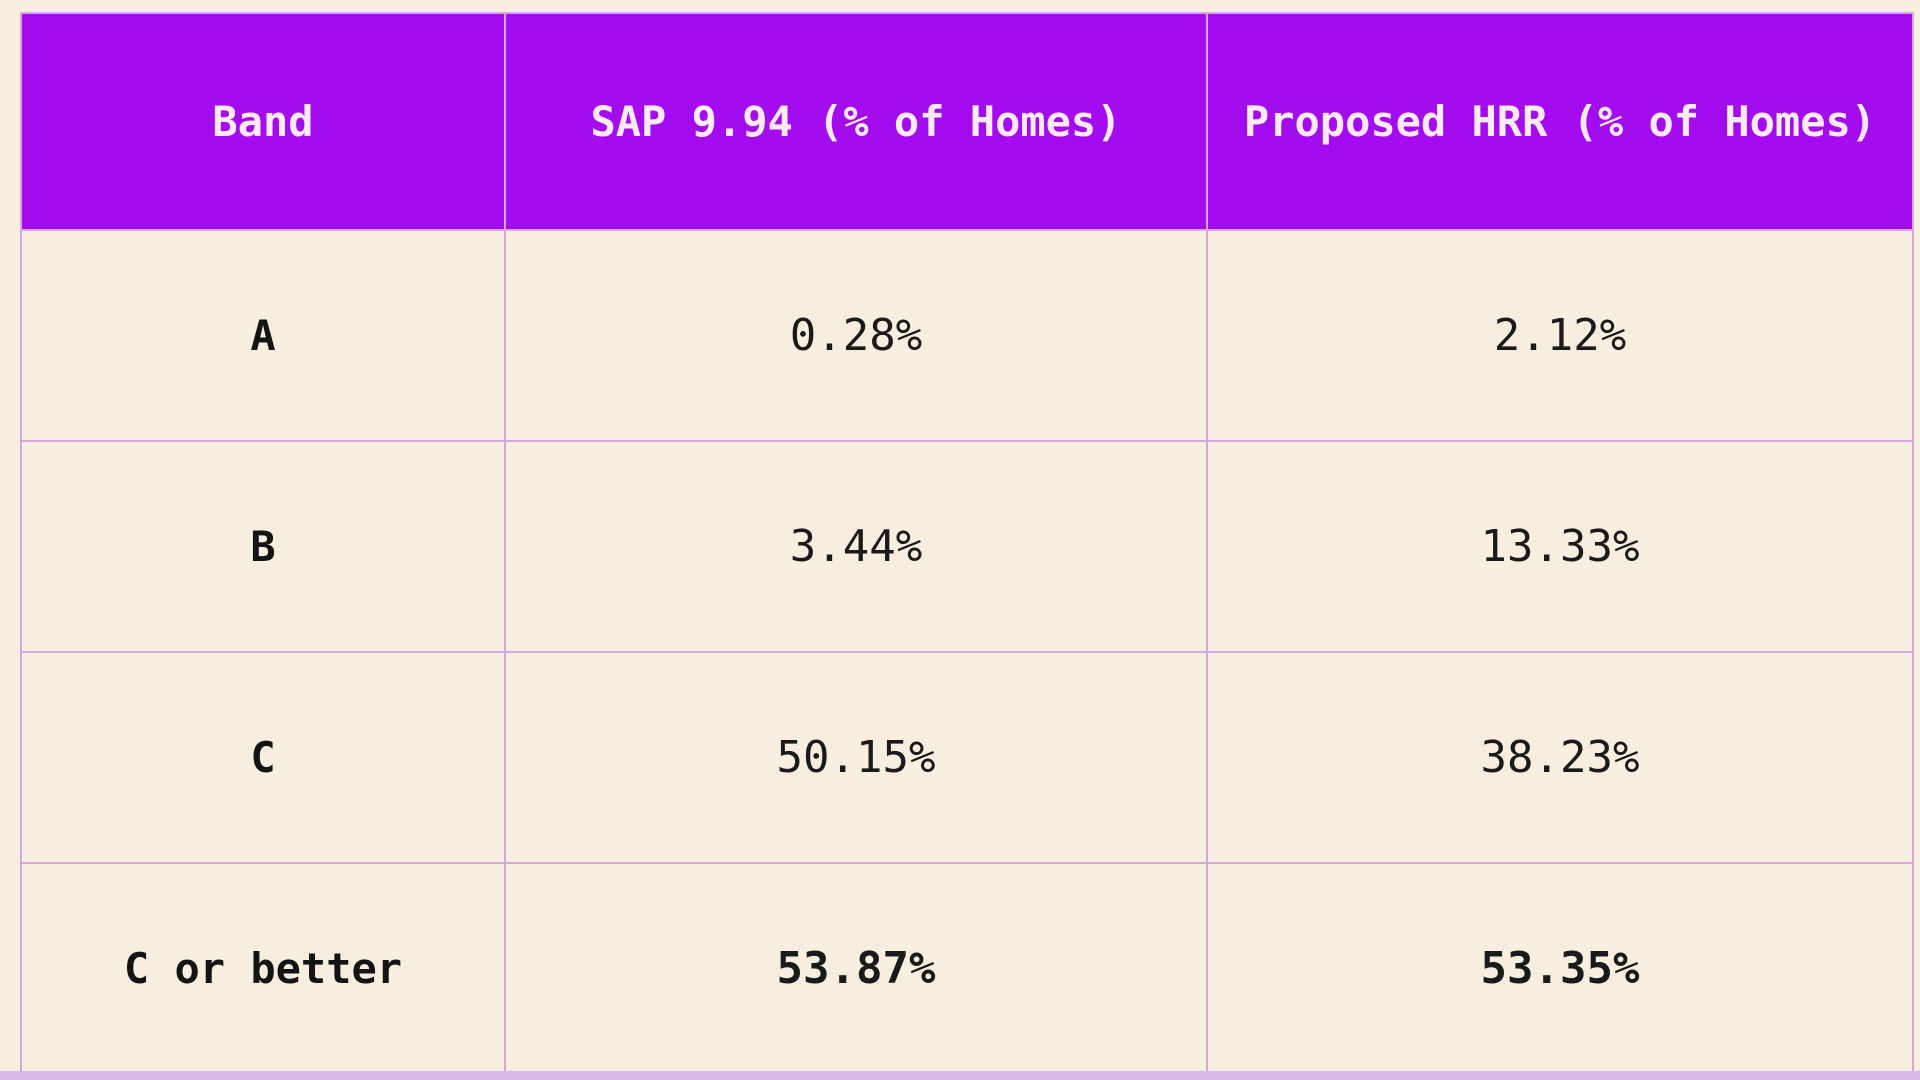  Describe the element at coordinates (856, 968) in the screenshot. I see `sap-value: 53.87%` at that location.